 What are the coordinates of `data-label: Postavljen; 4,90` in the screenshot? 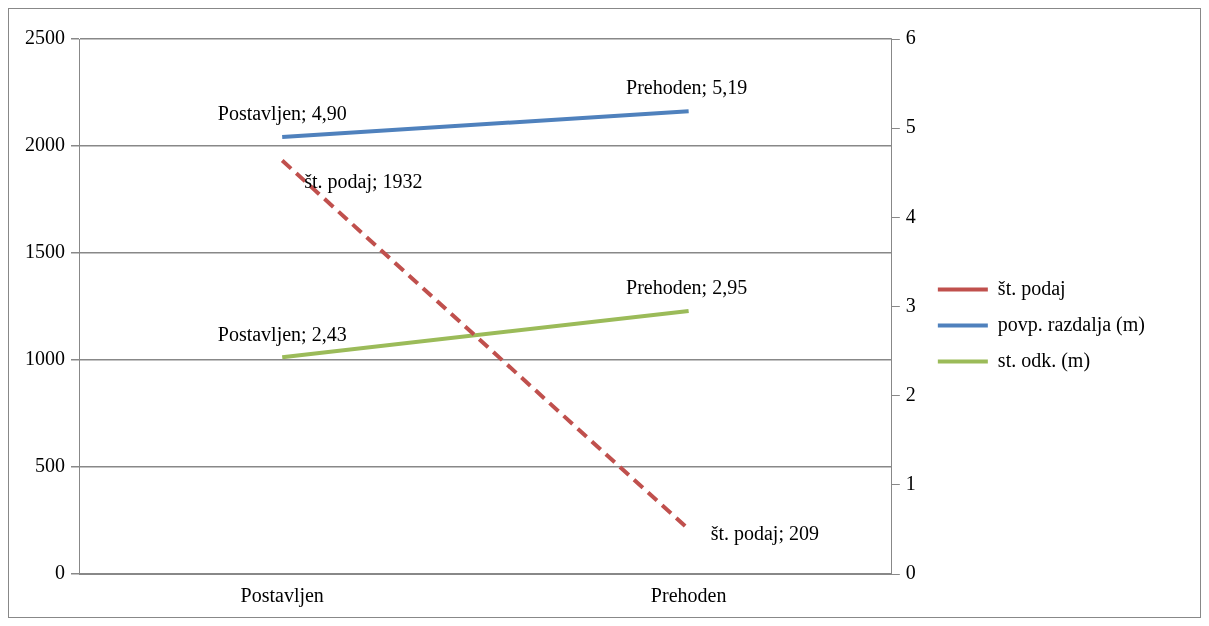 It's located at (282, 114).